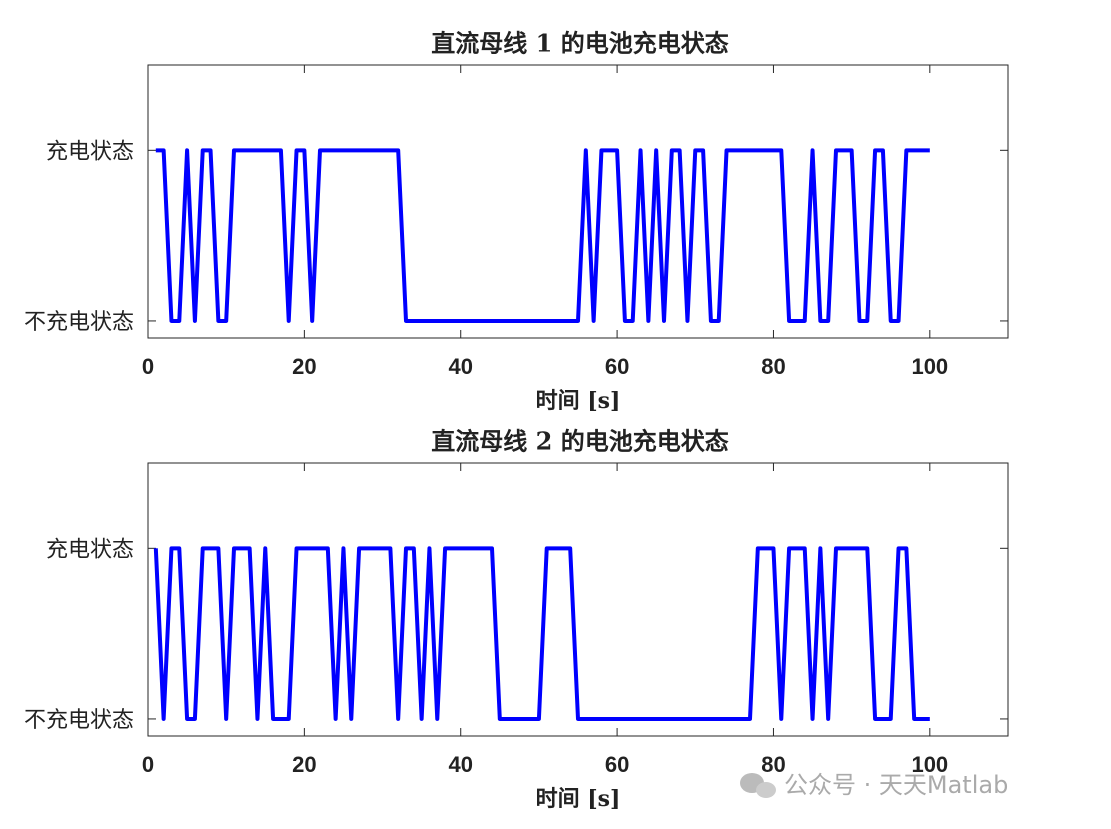 This screenshot has height=829, width=1111. Describe the element at coordinates (896, 785) in the screenshot. I see `watermark: 公众号 · 天天Matlab` at that location.